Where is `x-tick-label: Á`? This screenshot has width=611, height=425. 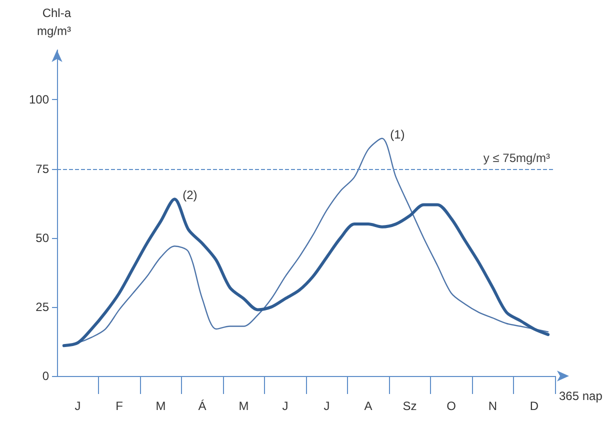
x-tick-label: Á is located at coordinates (202, 406).